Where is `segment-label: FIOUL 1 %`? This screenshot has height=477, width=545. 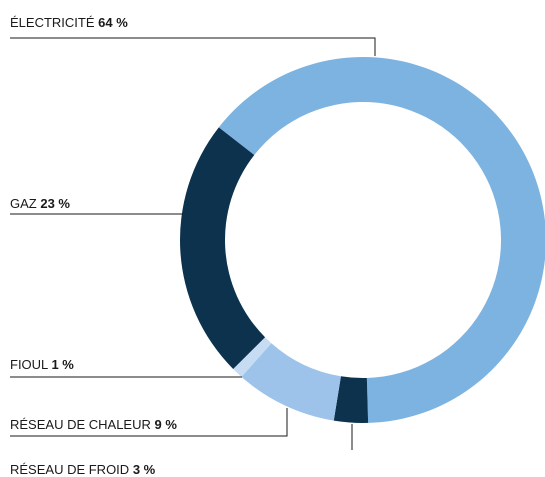
segment-label: FIOUL 1 % is located at coordinates (42, 364).